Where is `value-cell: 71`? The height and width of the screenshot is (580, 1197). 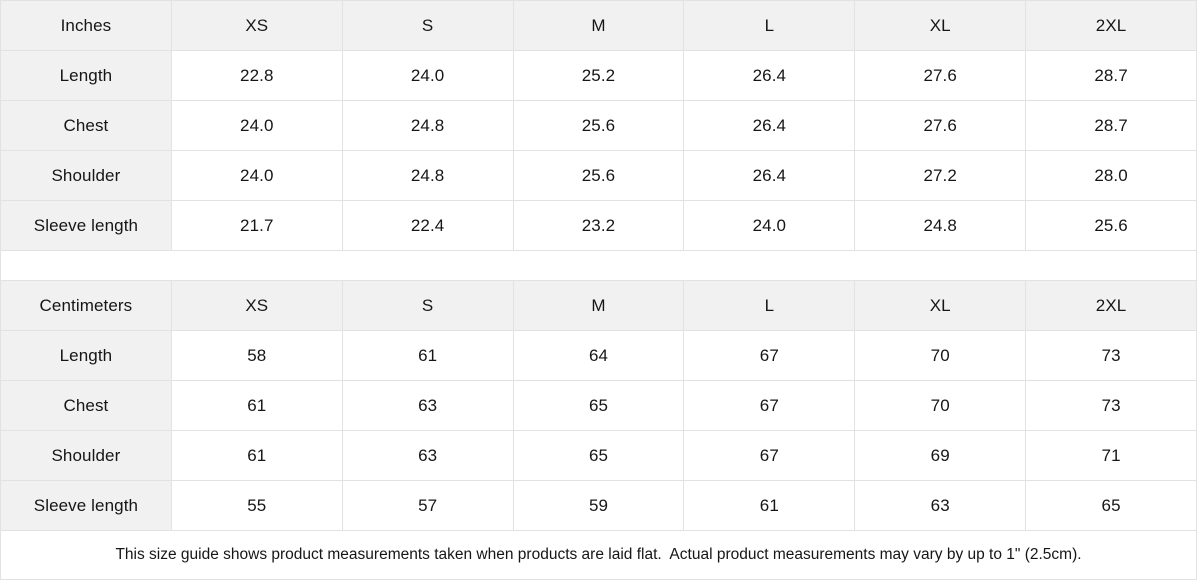 value-cell: 71 is located at coordinates (1111, 455).